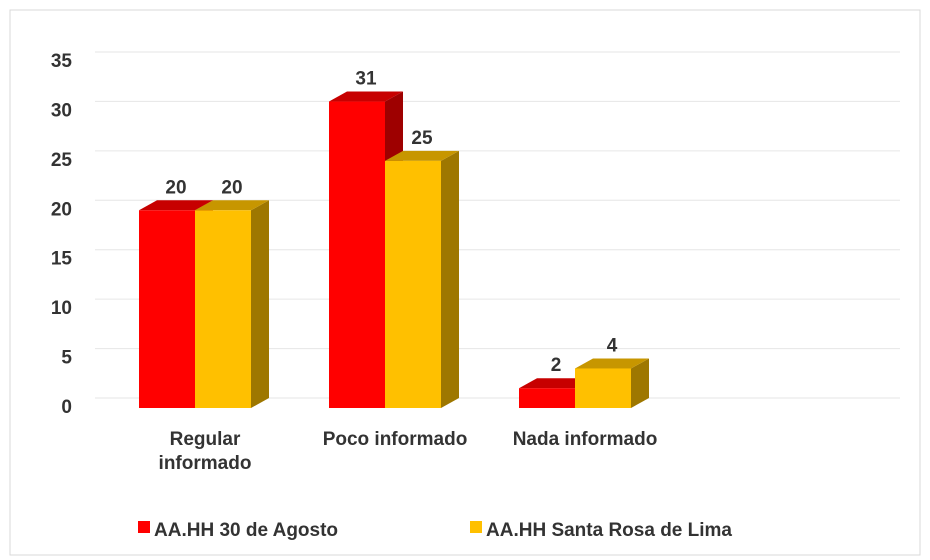  Describe the element at coordinates (66, 358) in the screenshot. I see `y-tick-label: 5` at that location.